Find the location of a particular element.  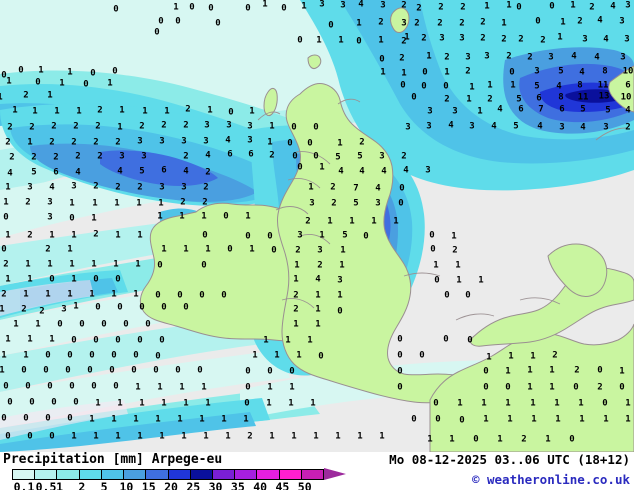

precipitation-colorbar is located at coordinates (168, 474).